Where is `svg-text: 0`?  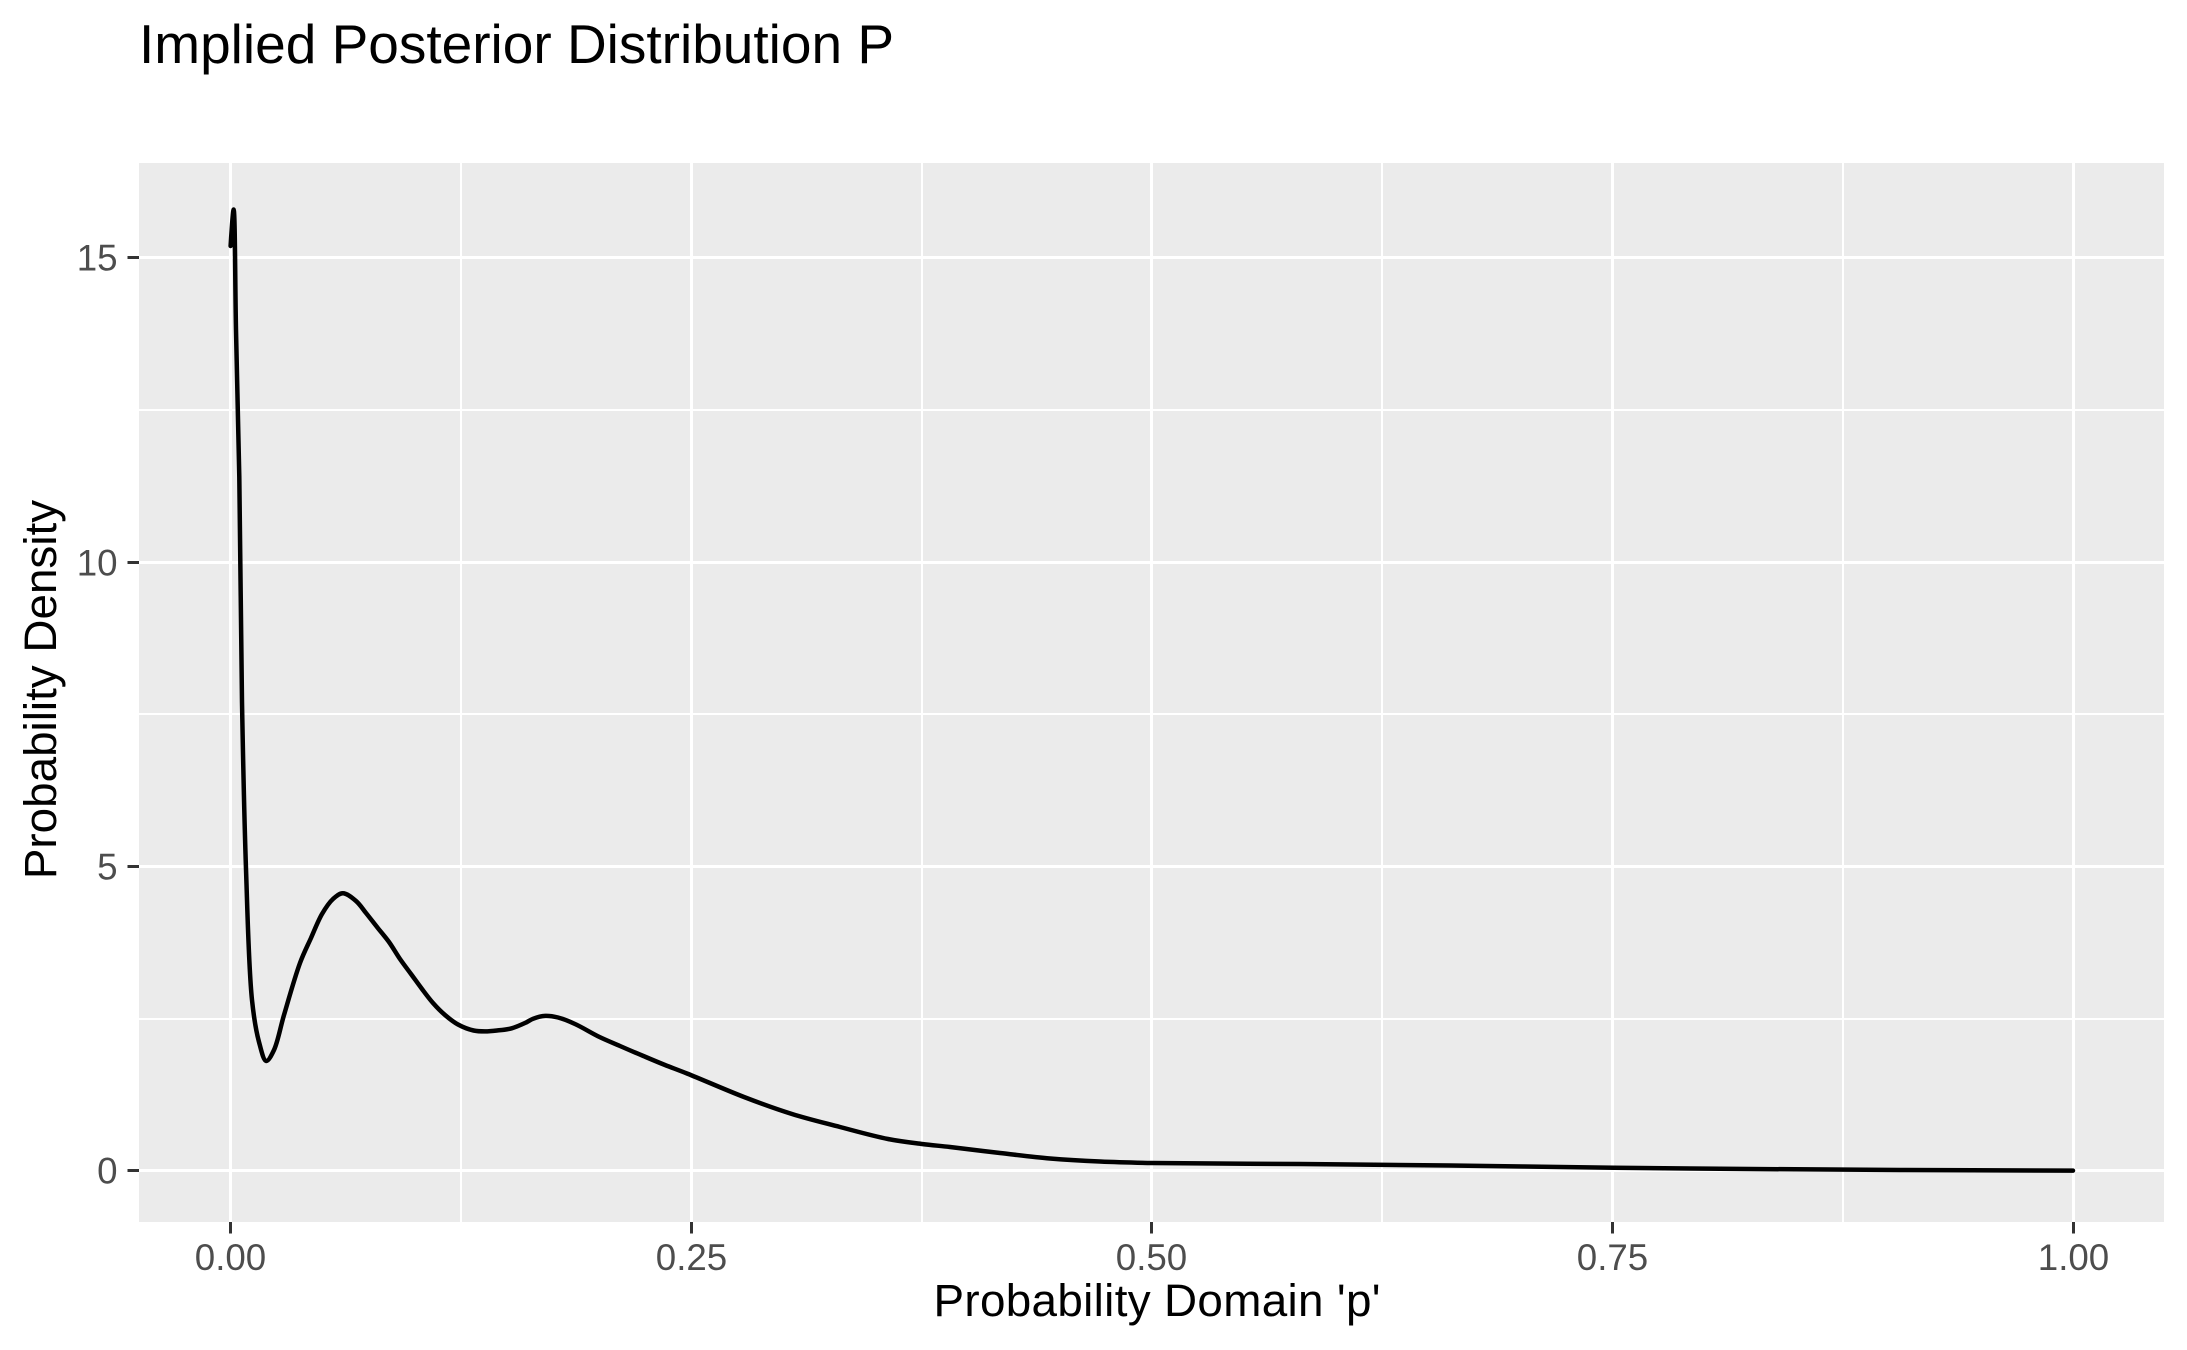 svg-text: 0 is located at coordinates (107, 1171).